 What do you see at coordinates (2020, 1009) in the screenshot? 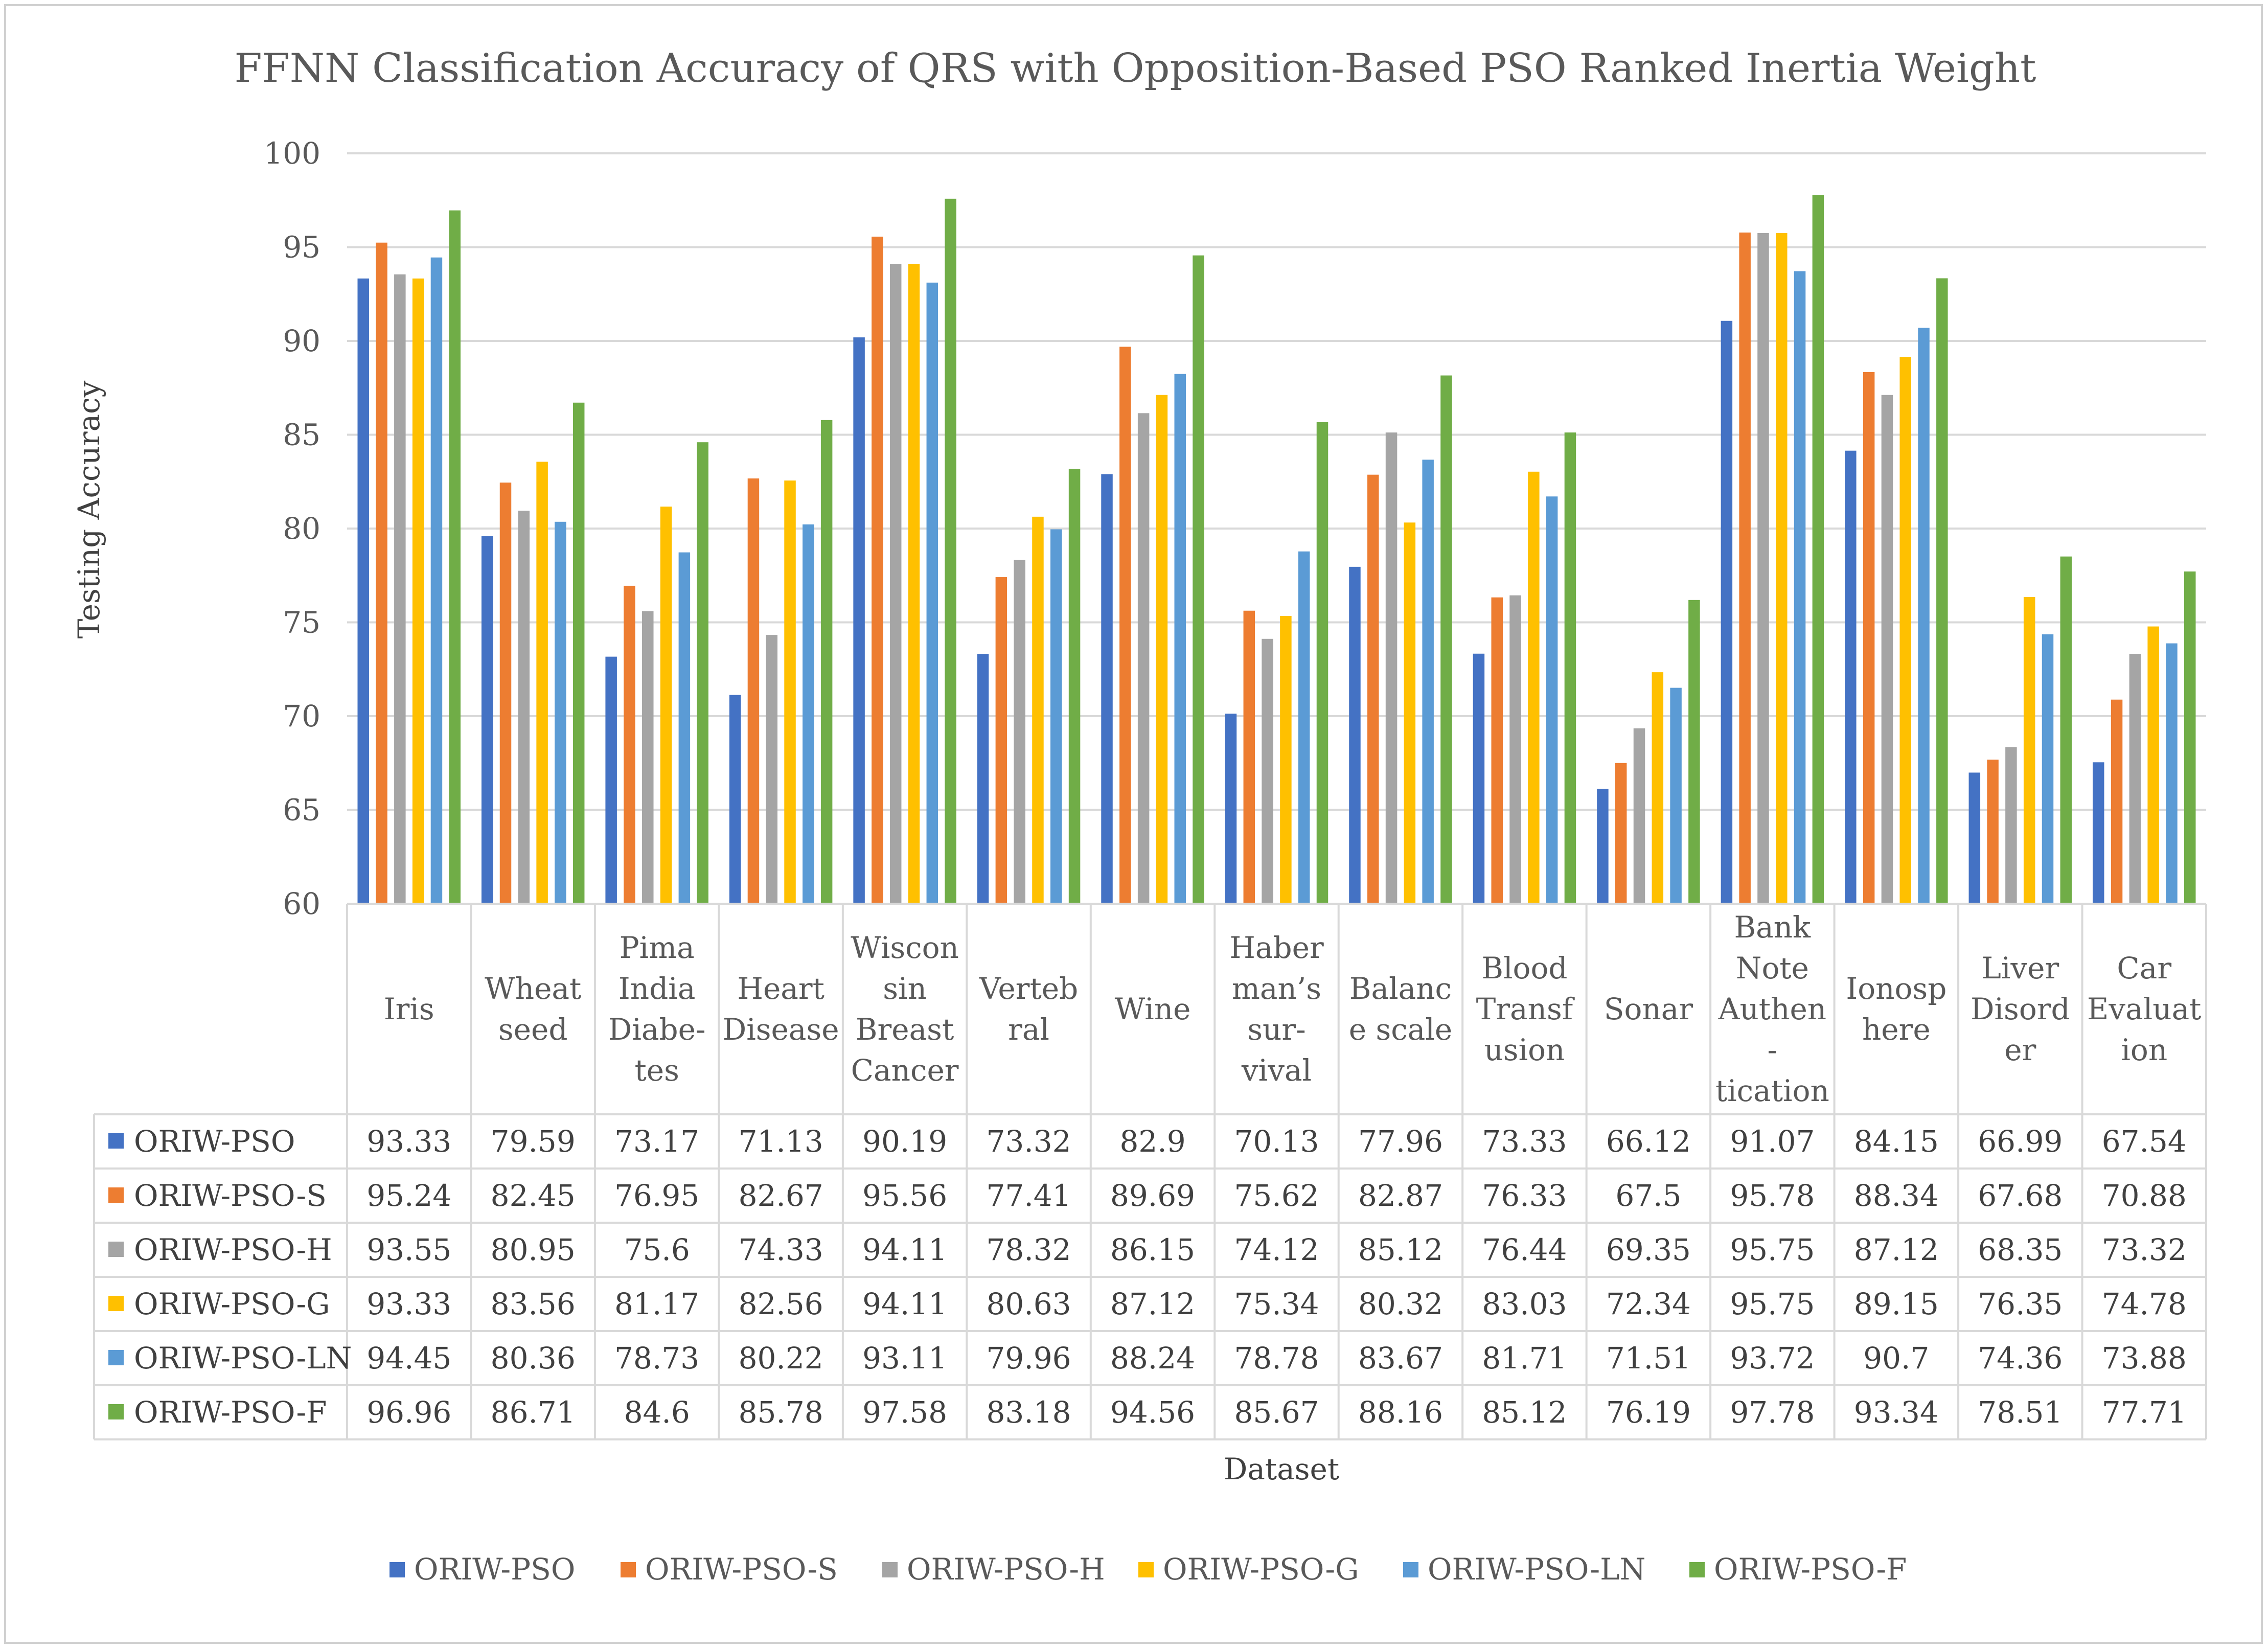
I see `category-label: Liver Disord er` at bounding box center [2020, 1009].